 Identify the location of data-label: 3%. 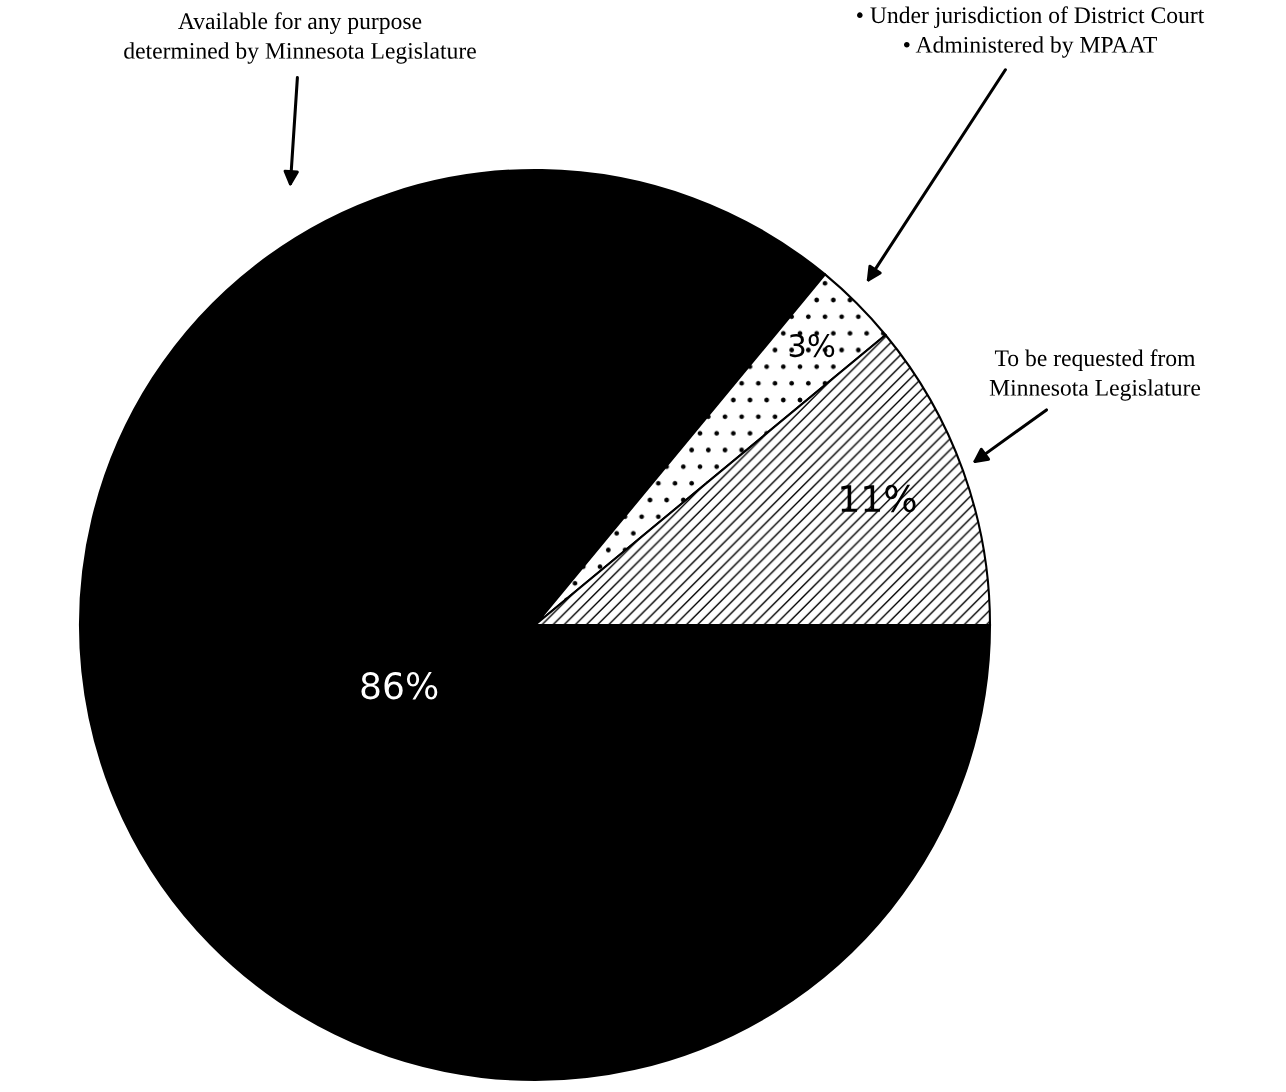
(812, 346).